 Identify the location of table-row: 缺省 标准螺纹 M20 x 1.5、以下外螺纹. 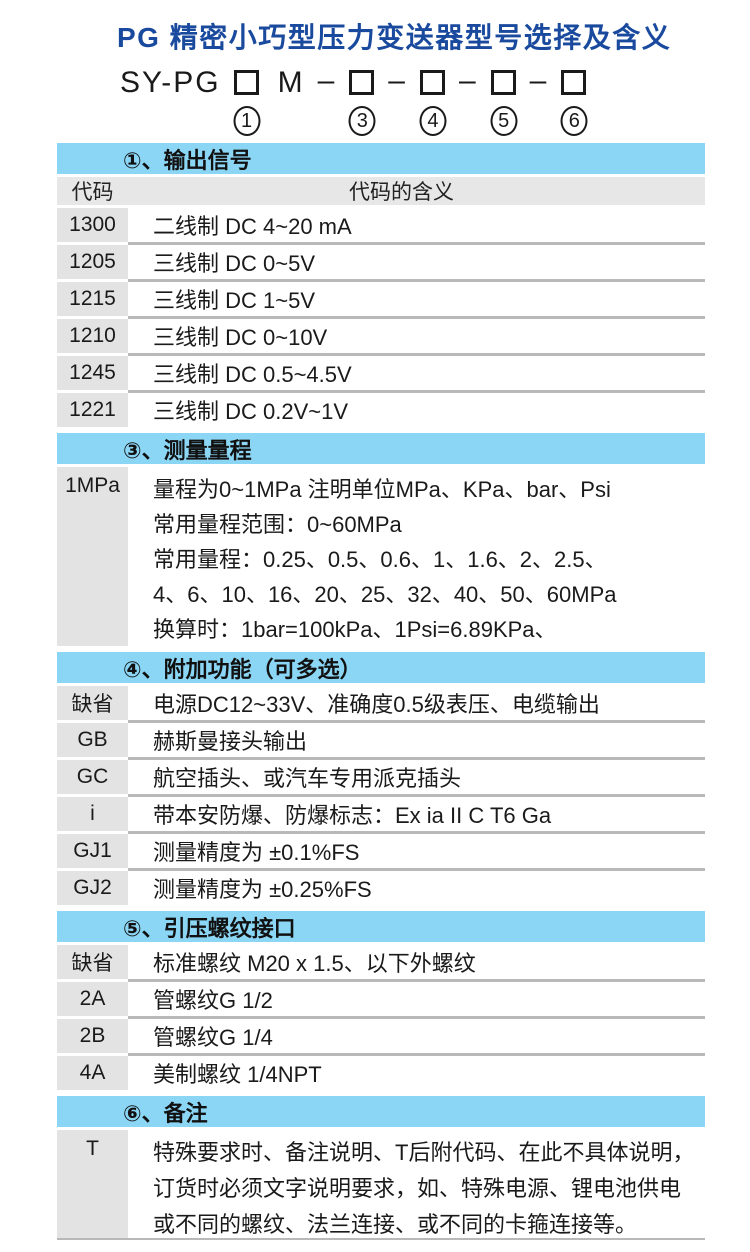
(381, 963).